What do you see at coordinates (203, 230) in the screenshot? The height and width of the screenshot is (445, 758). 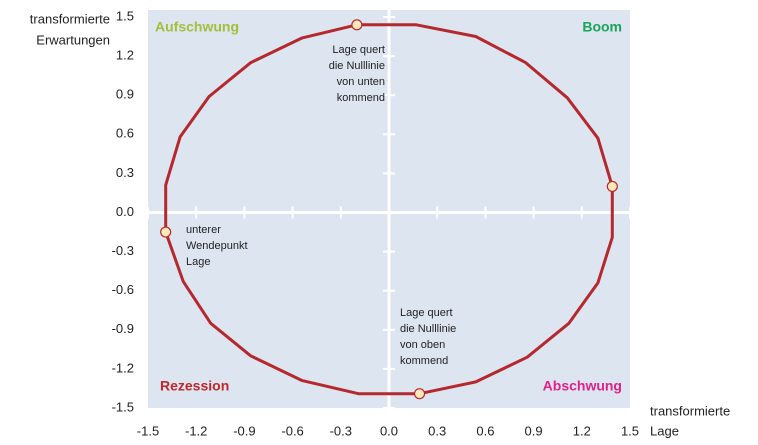 I see `annotation: unterer` at bounding box center [203, 230].